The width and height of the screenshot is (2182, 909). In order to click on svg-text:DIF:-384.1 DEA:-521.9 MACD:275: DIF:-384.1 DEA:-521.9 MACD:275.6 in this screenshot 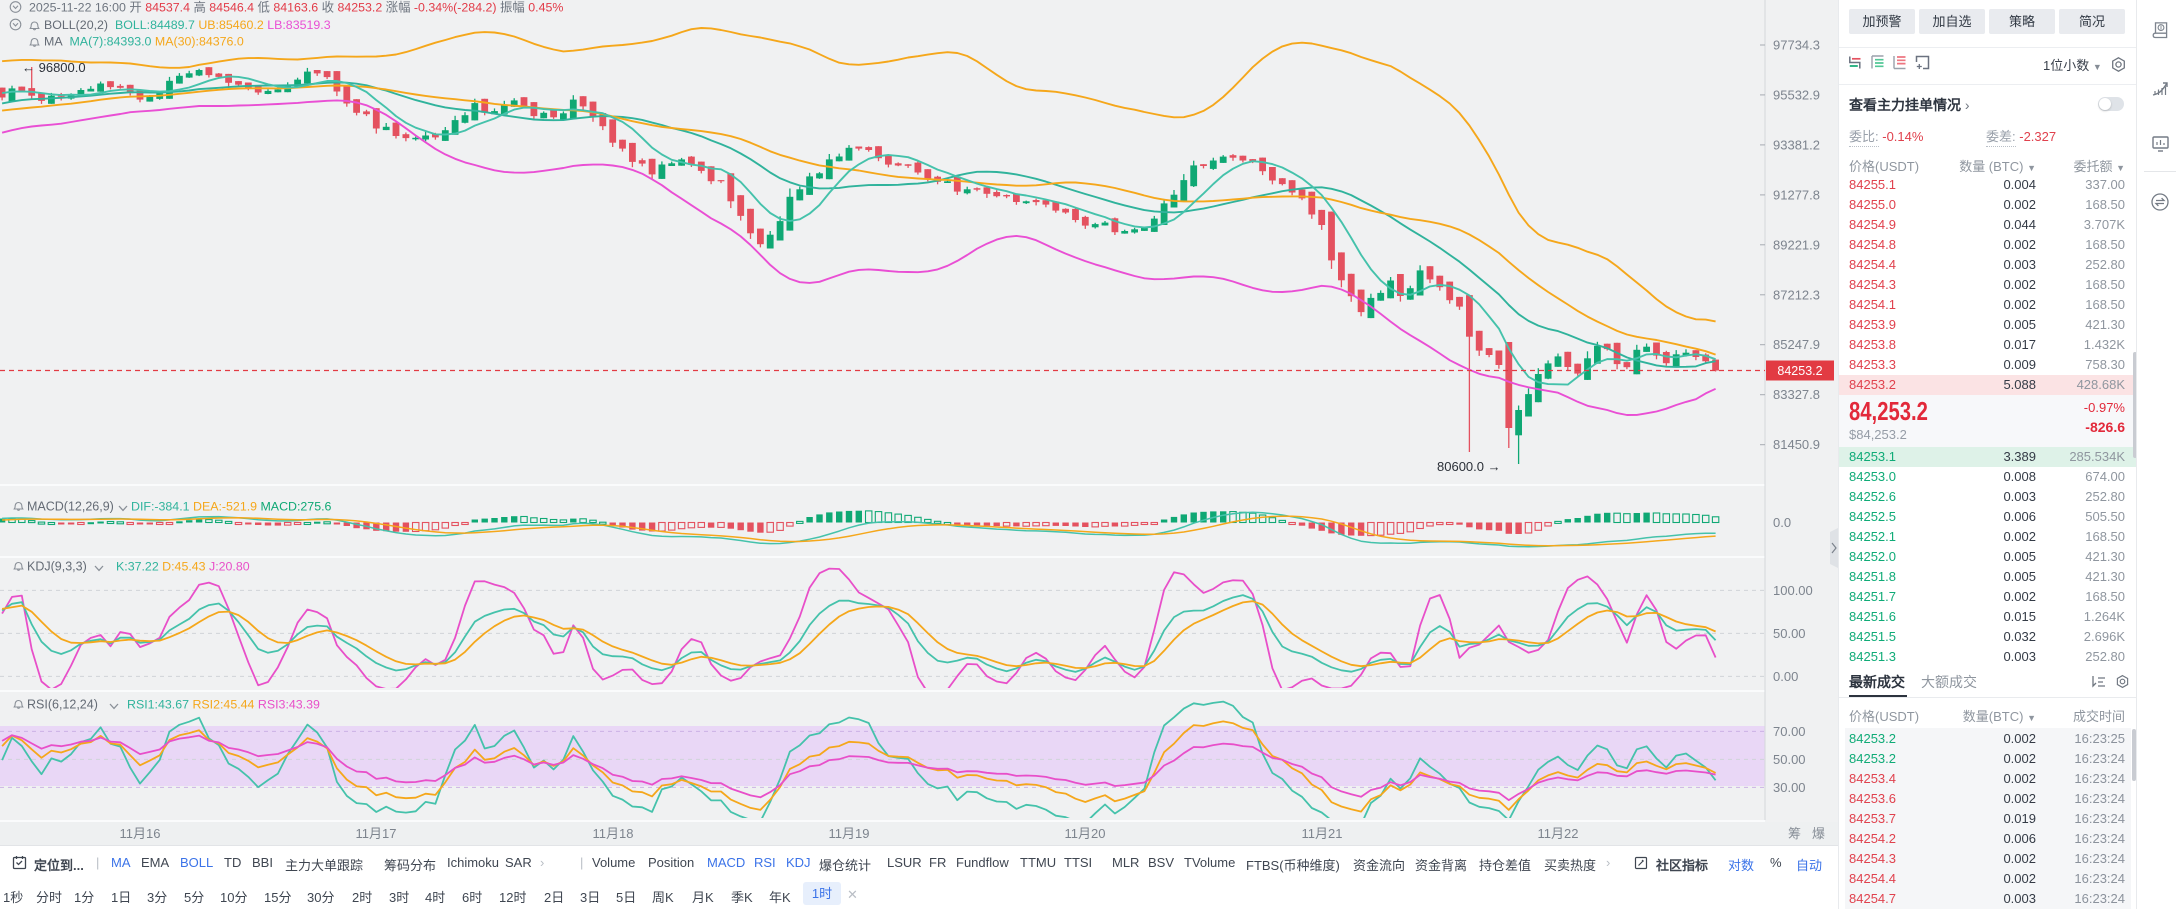, I will do `click(231, 507)`.